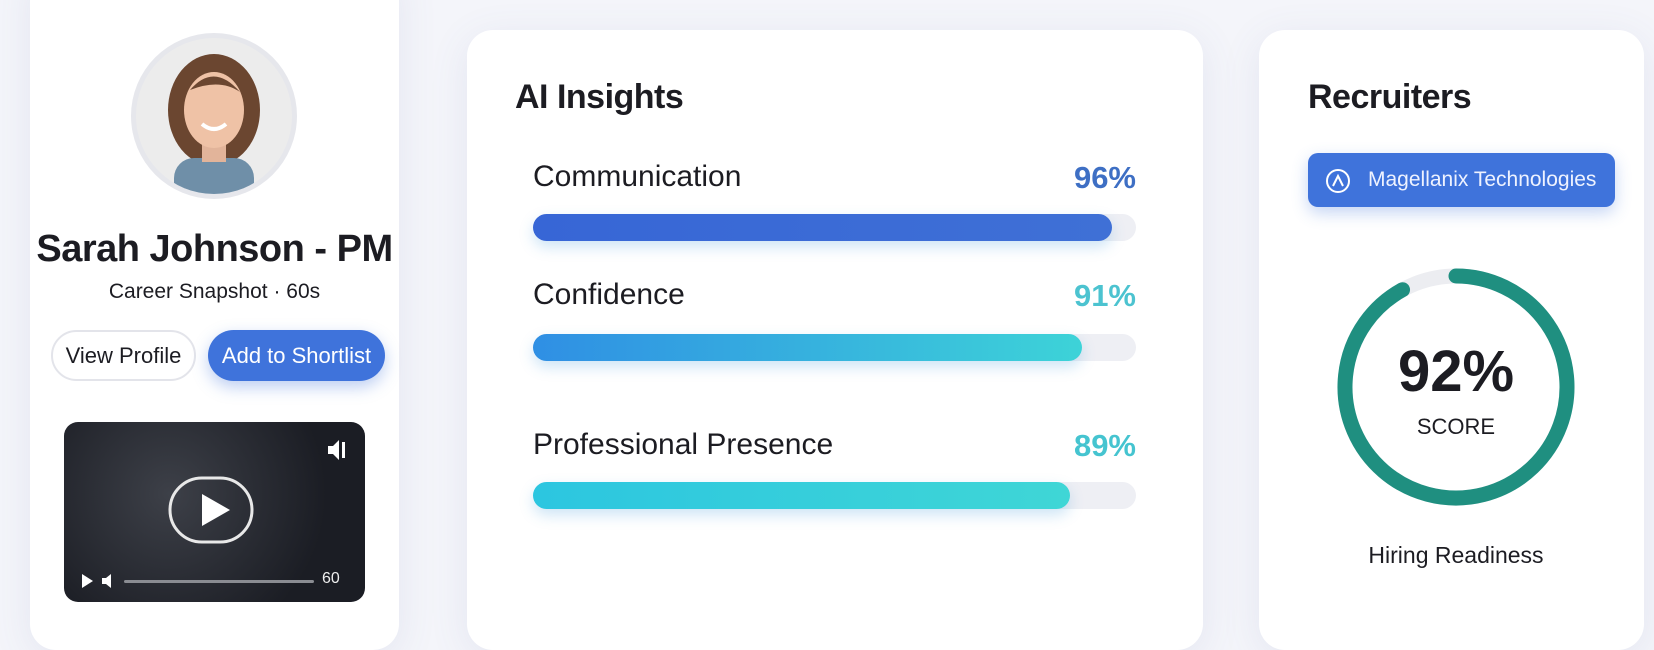 Image resolution: width=1654 pixels, height=650 pixels. I want to click on candidate-subtitle: Career Snapshot · 60s, so click(214, 291).